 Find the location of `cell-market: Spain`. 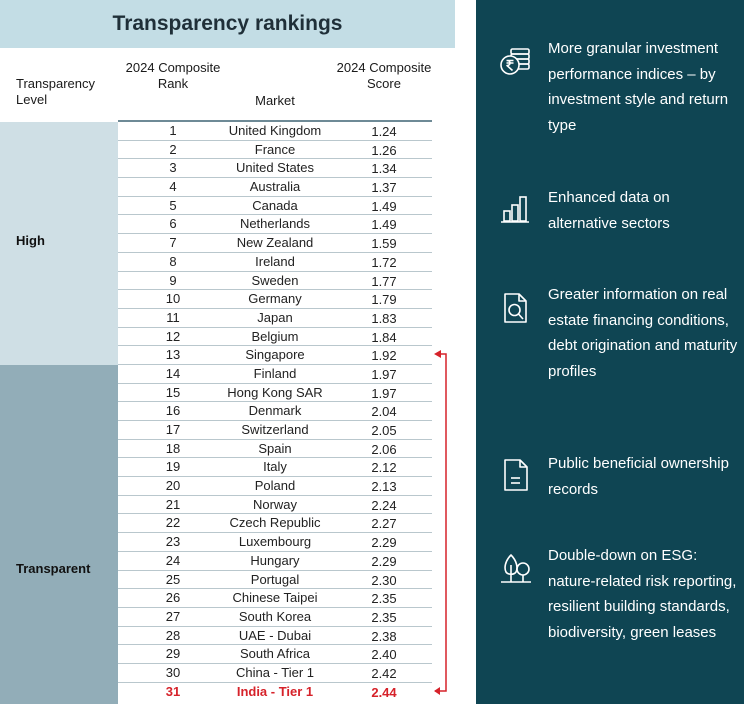

cell-market: Spain is located at coordinates (275, 448).